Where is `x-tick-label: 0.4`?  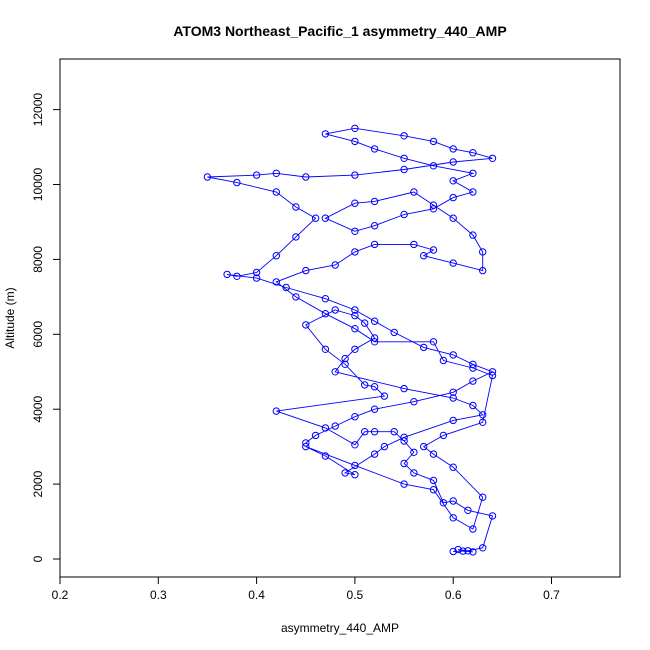 x-tick-label: 0.4 is located at coordinates (256, 595).